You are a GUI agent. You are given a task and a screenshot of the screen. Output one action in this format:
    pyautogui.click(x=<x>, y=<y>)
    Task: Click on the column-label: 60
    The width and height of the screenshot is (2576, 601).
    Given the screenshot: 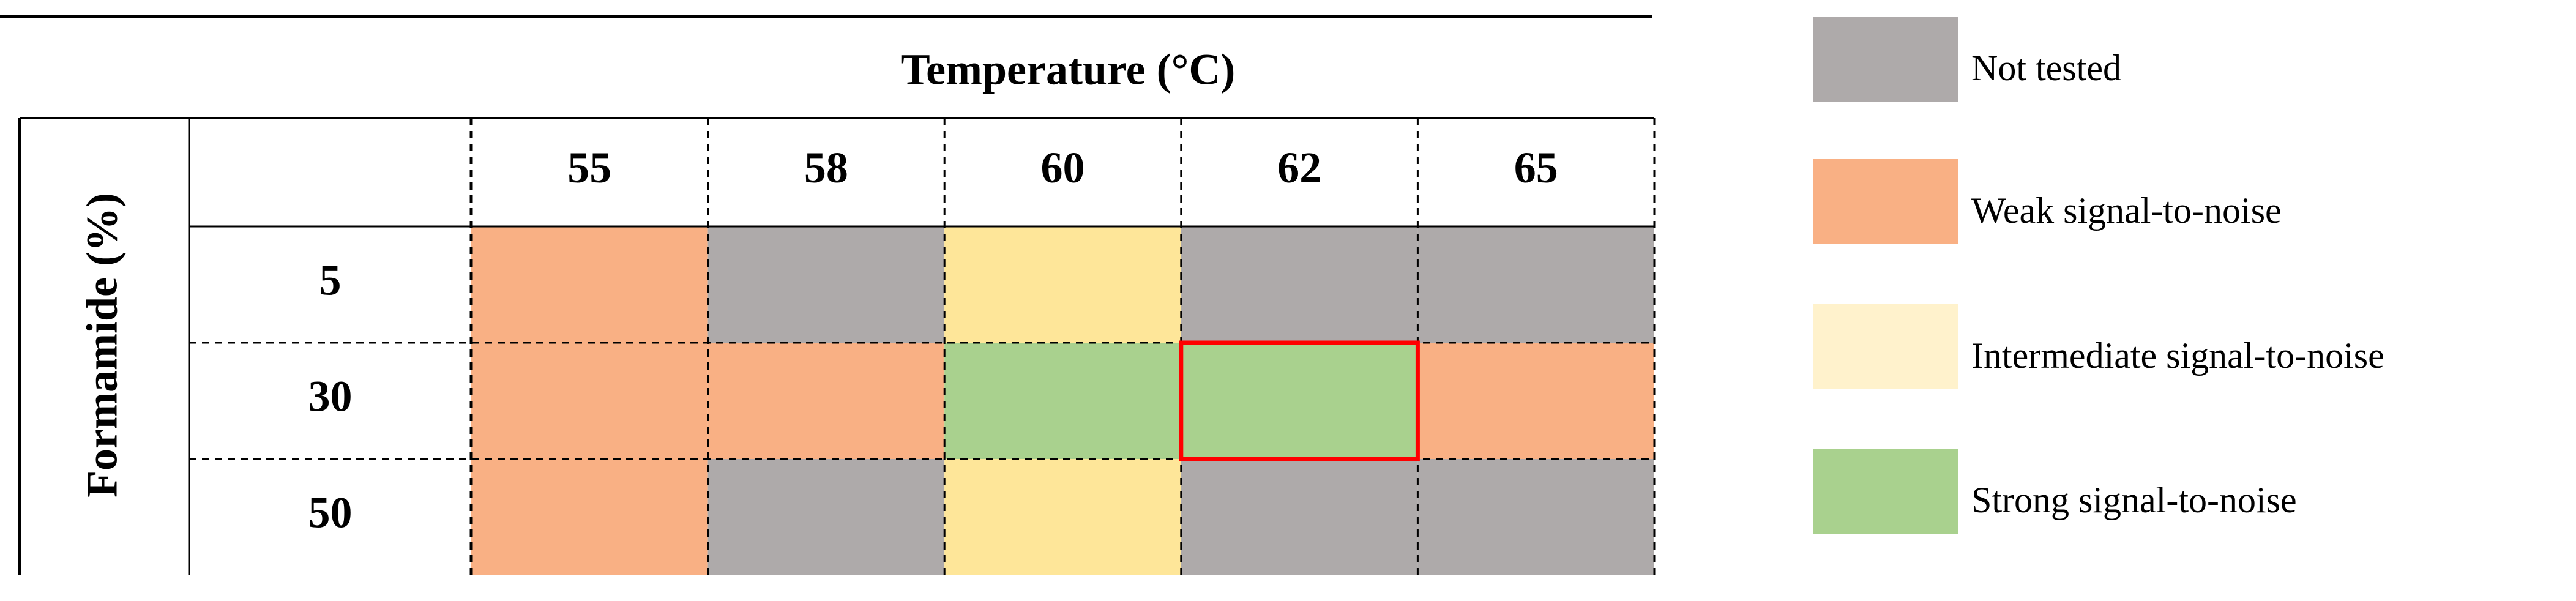 What is the action you would take?
    pyautogui.click(x=1063, y=167)
    